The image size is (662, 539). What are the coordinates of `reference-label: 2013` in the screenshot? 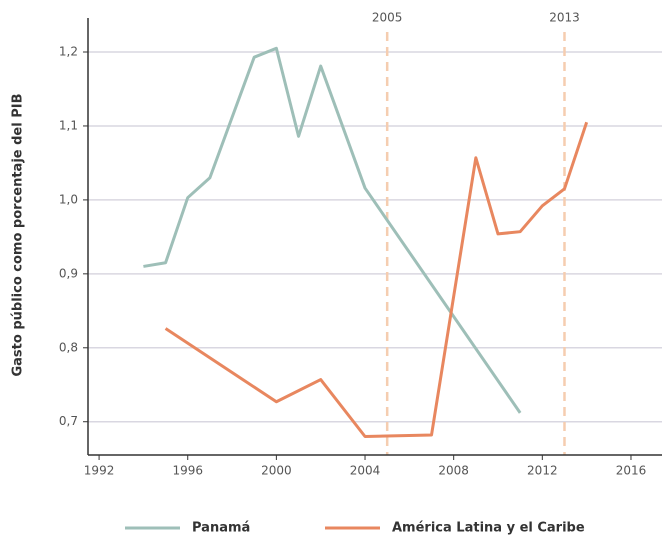 It's located at (564, 18).